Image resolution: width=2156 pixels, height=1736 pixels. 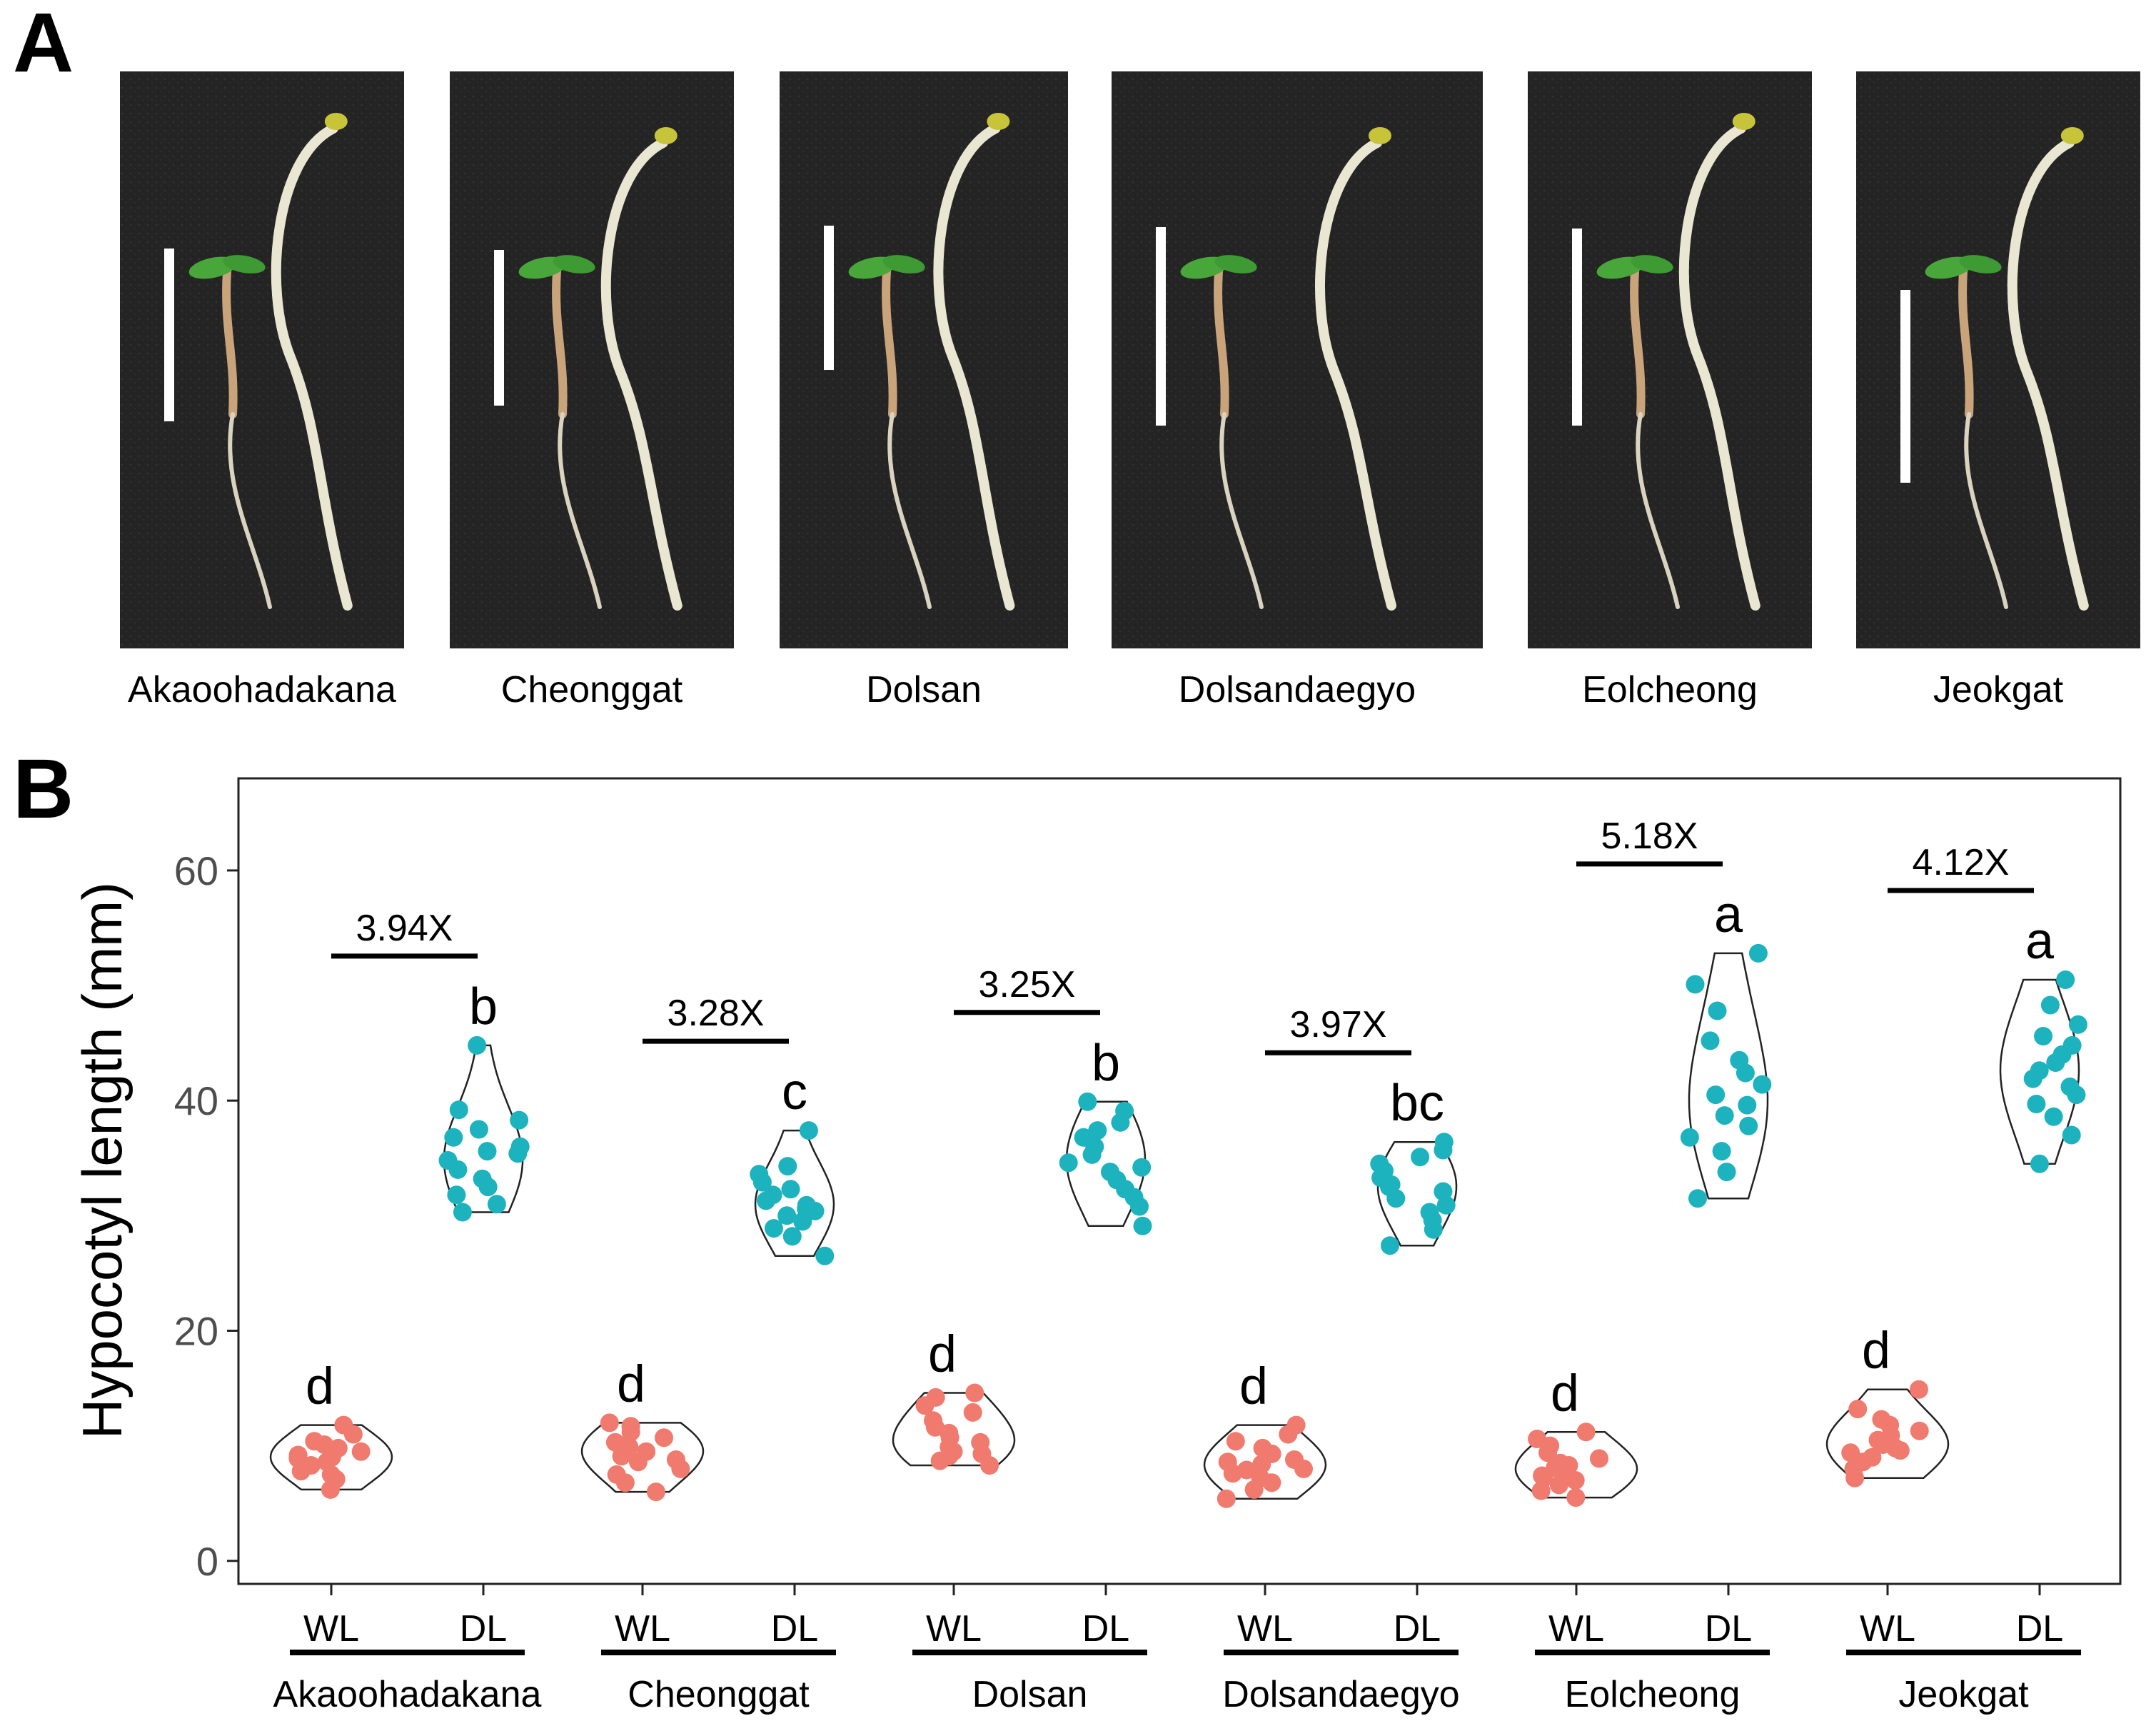 What do you see at coordinates (1653, 1694) in the screenshot?
I see `cultivar-label-eolcheong: Eolcheong` at bounding box center [1653, 1694].